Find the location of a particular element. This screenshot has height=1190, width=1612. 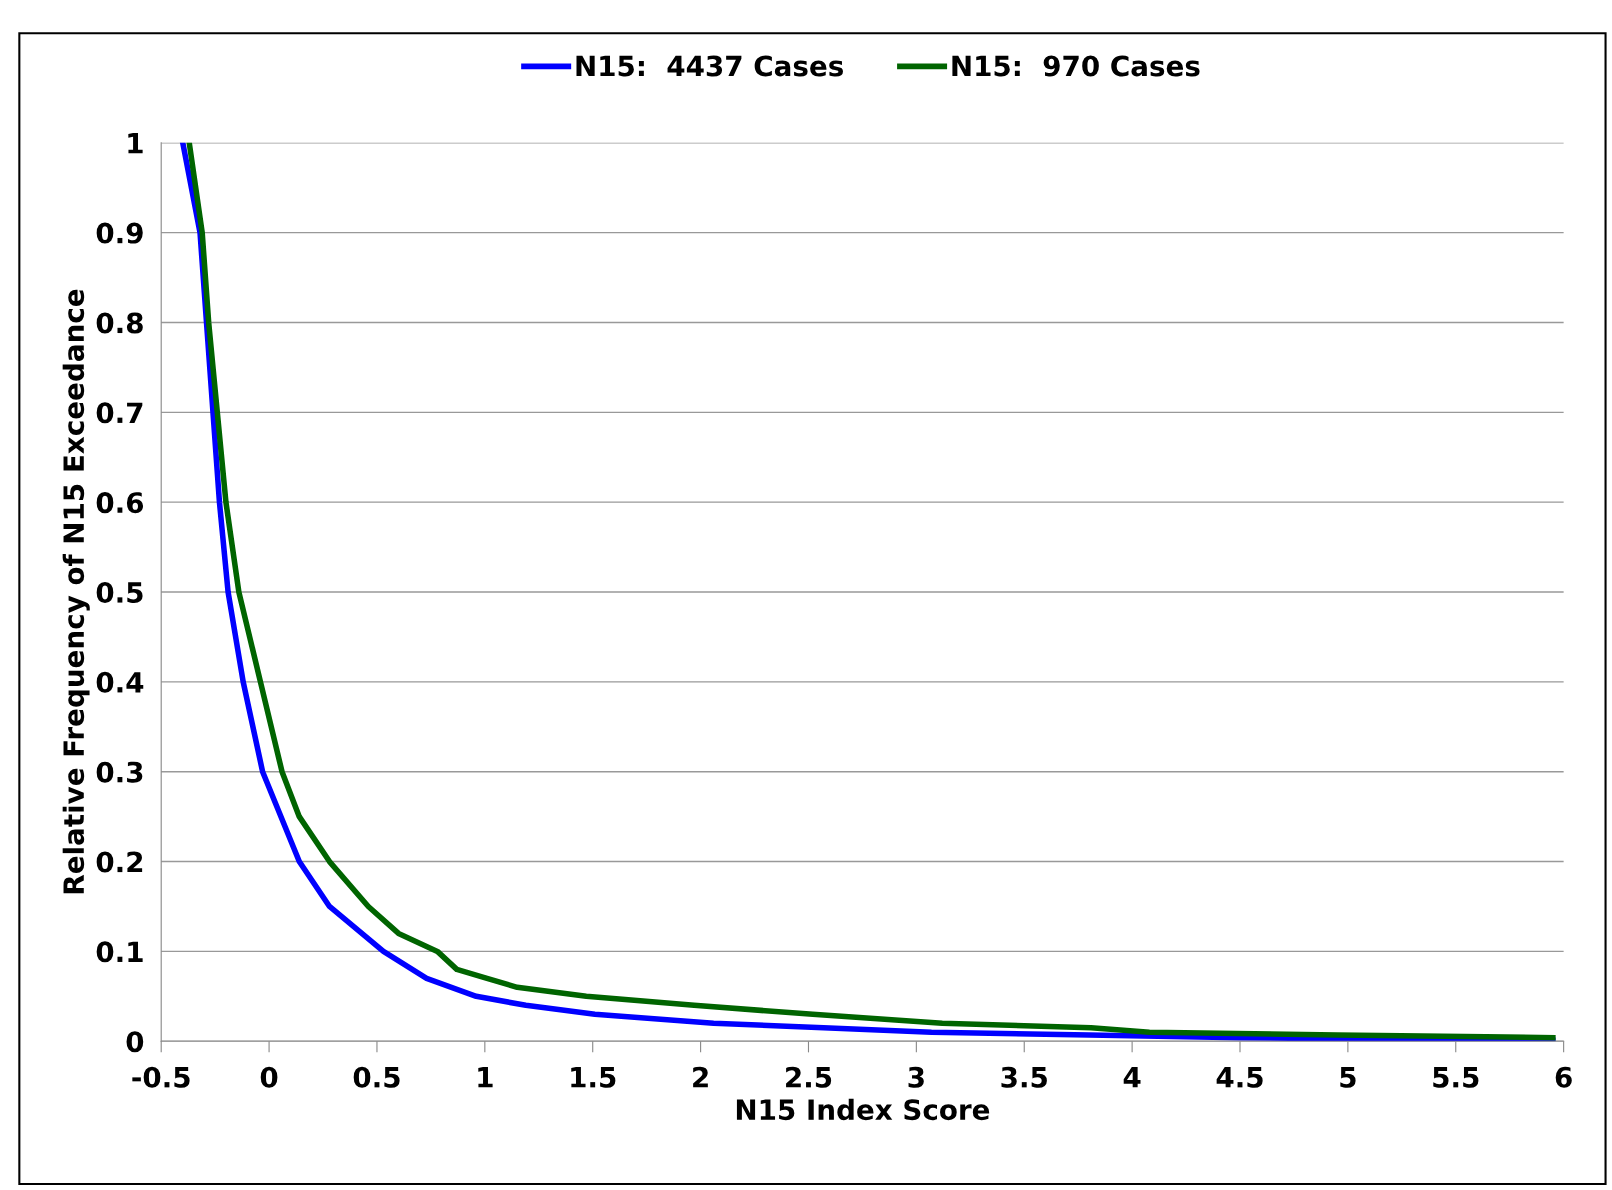

y-tick-label: 0.6 is located at coordinates (120, 503).